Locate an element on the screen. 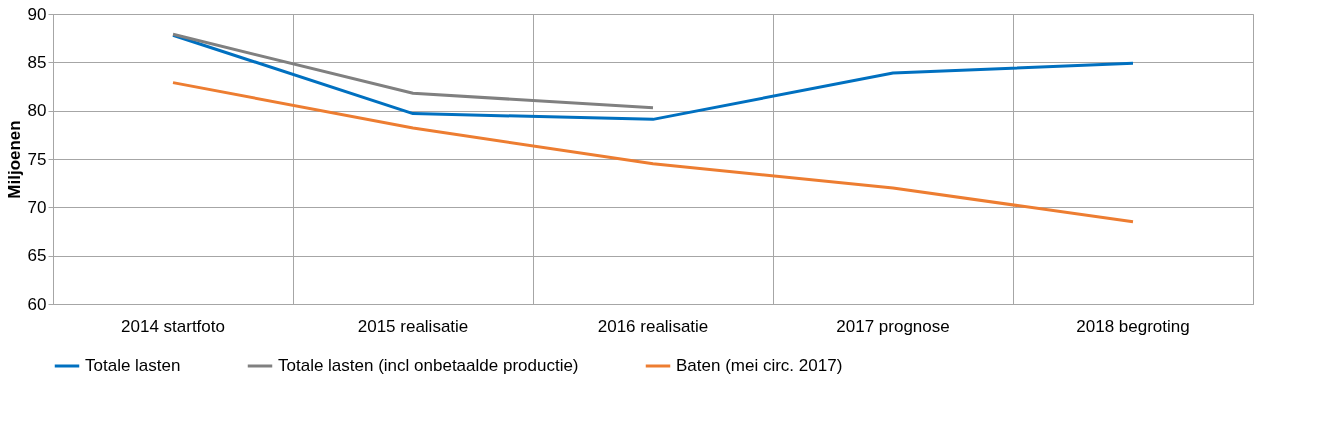 The image size is (1344, 422). x-tick-label: 2014 startfoto is located at coordinates (173, 326).